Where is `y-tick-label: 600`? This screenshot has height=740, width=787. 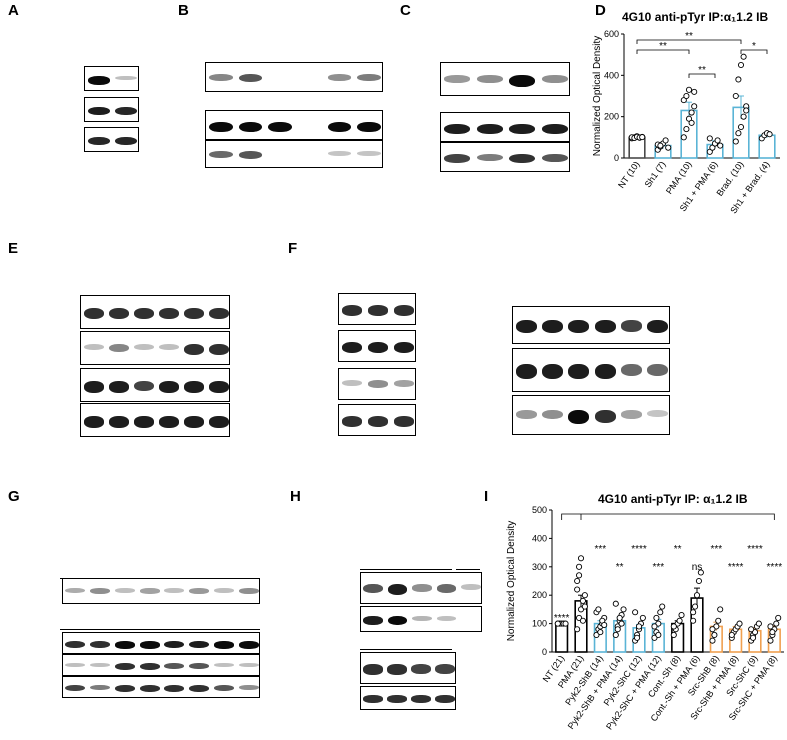 y-tick-label: 600 is located at coordinates (611, 34).